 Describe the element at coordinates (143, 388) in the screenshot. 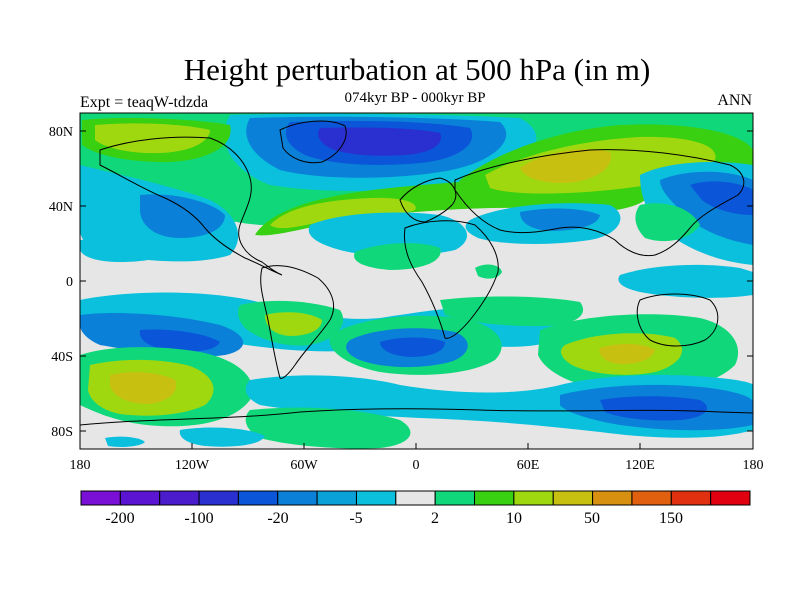

I see `contour-yellow-spacific` at that location.